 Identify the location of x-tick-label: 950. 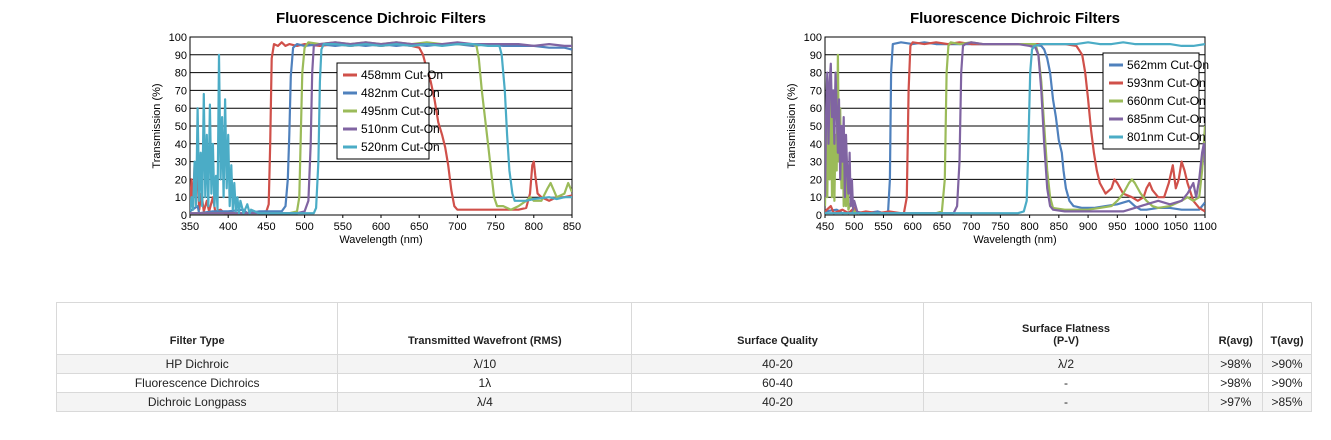
(1117, 227).